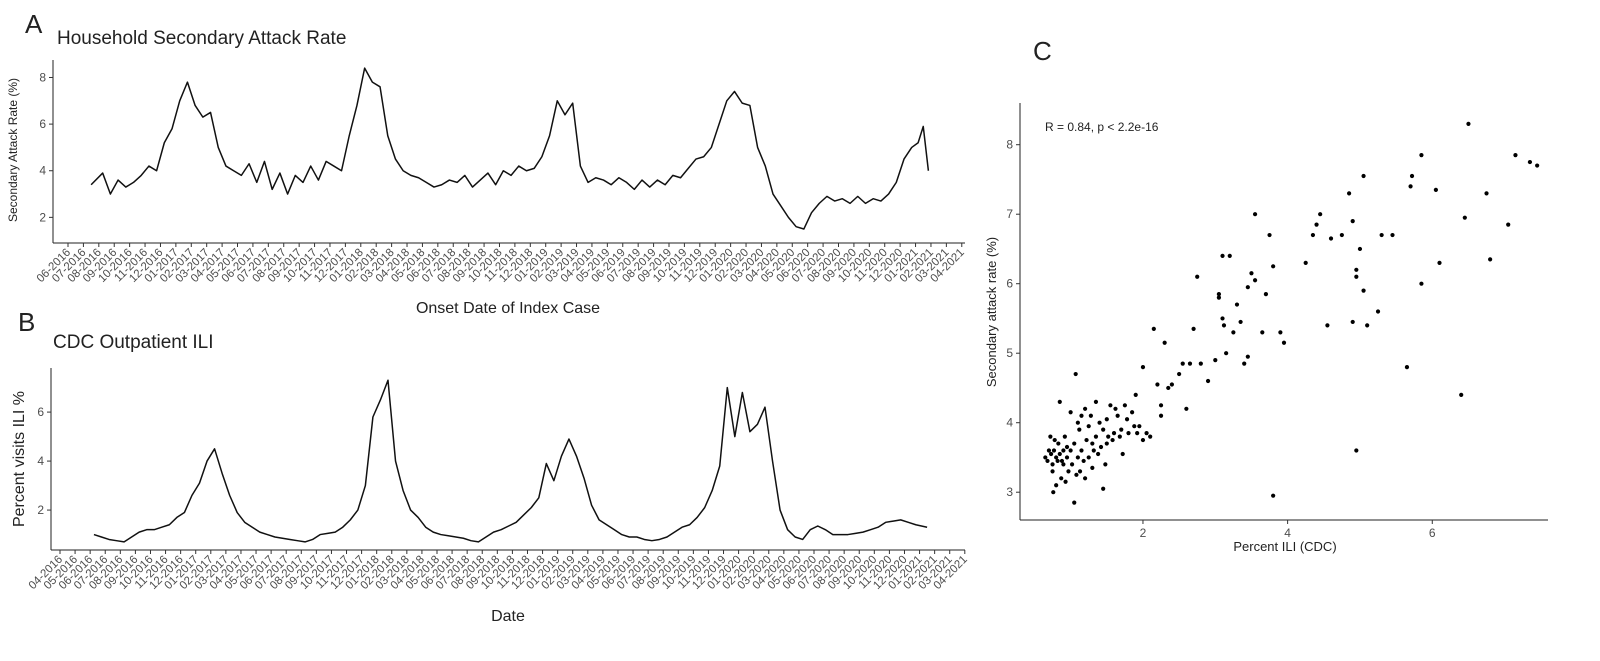 The height and width of the screenshot is (661, 1600). Describe the element at coordinates (510, 148) in the screenshot. I see `data-line` at that location.